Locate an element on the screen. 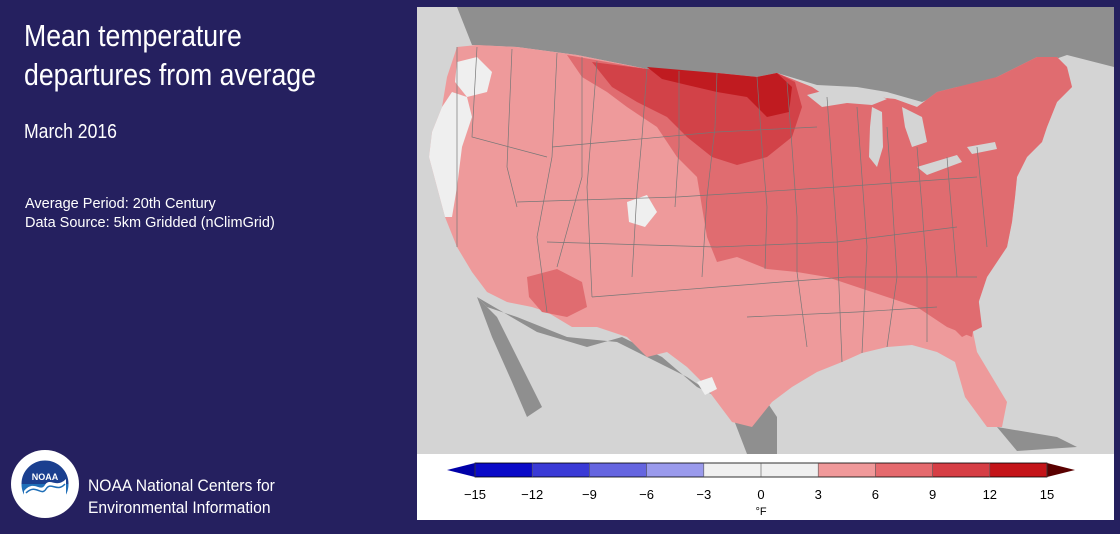 The image size is (1120, 534). legend-tick-label: 0 is located at coordinates (760, 494).